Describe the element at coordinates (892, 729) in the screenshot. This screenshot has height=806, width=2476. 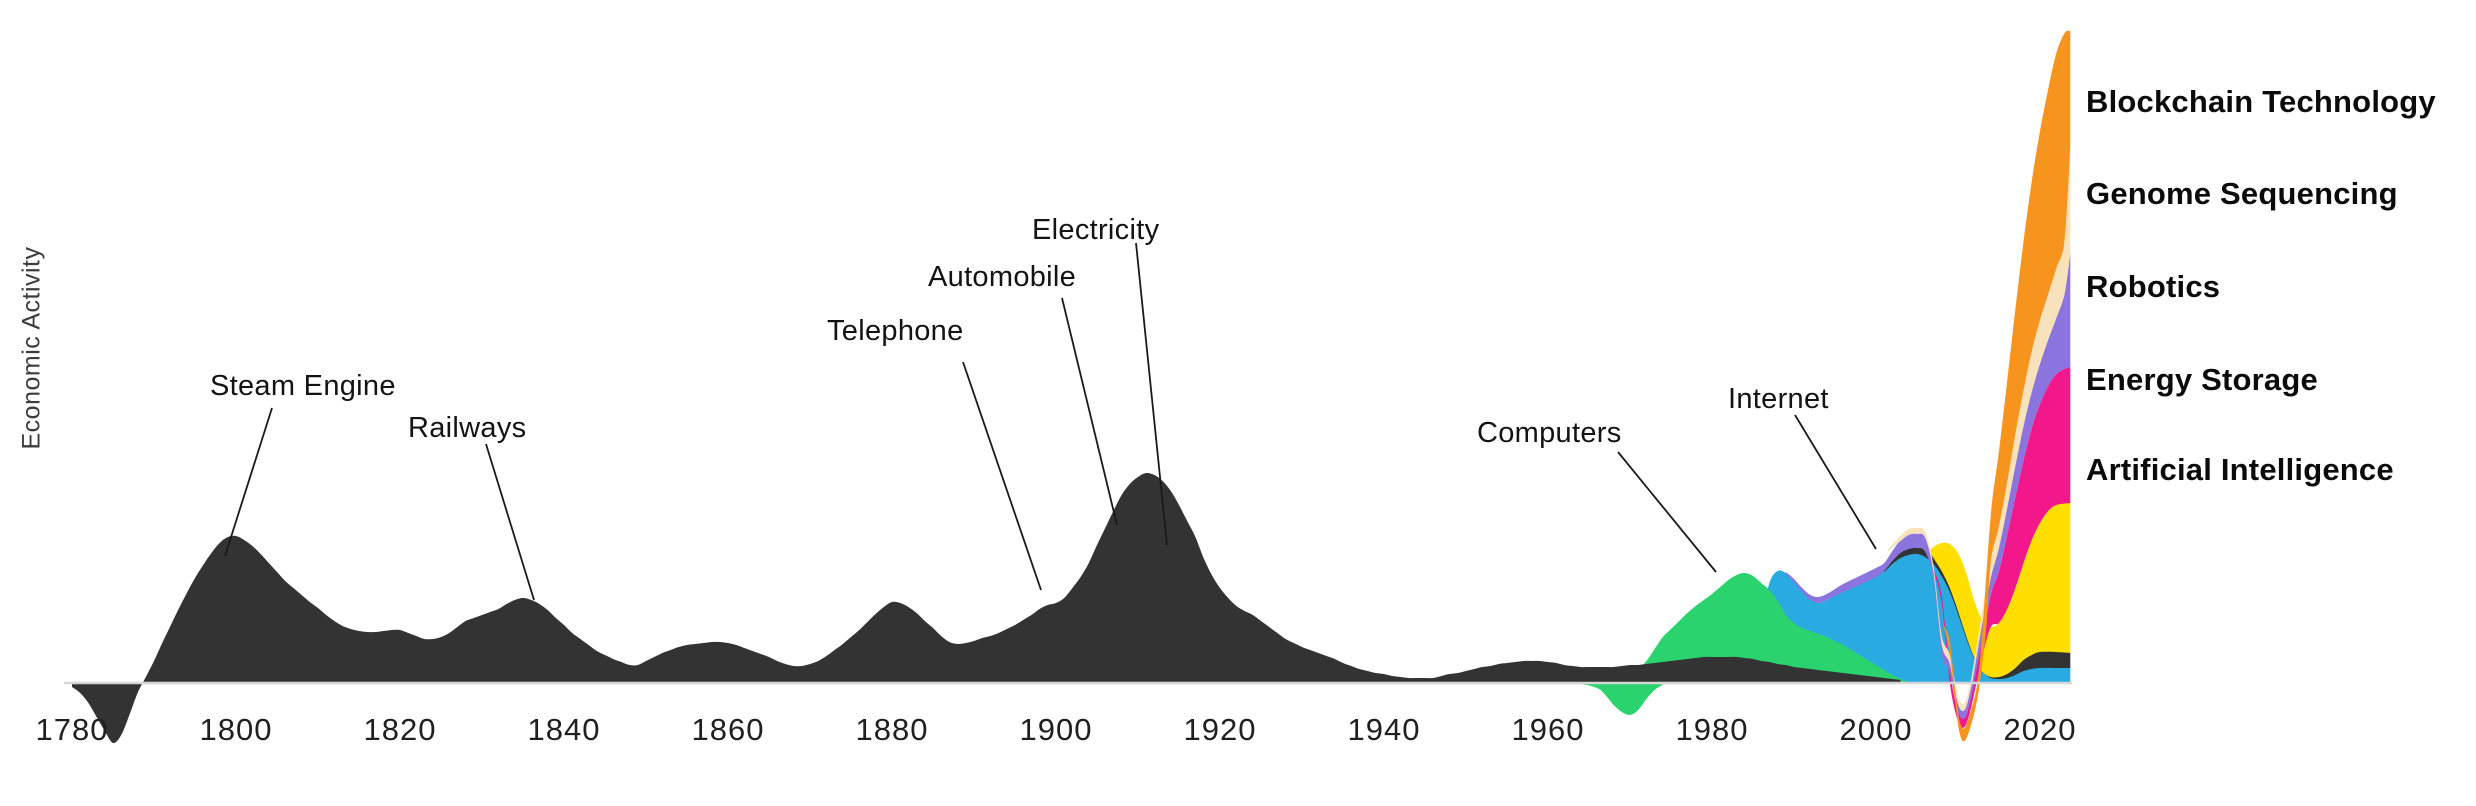
I see `x-tick-label-1880: 1880` at that location.